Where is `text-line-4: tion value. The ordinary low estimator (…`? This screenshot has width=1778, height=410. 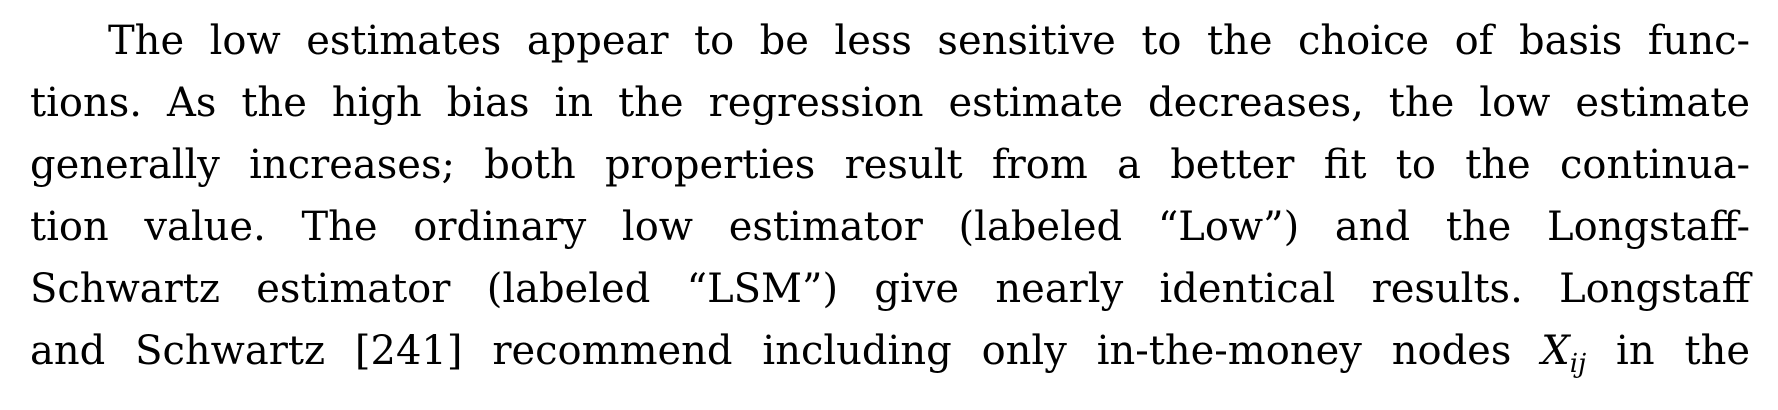
text-line-4: tion value. The ordinary low estimator (… is located at coordinates (890, 227).